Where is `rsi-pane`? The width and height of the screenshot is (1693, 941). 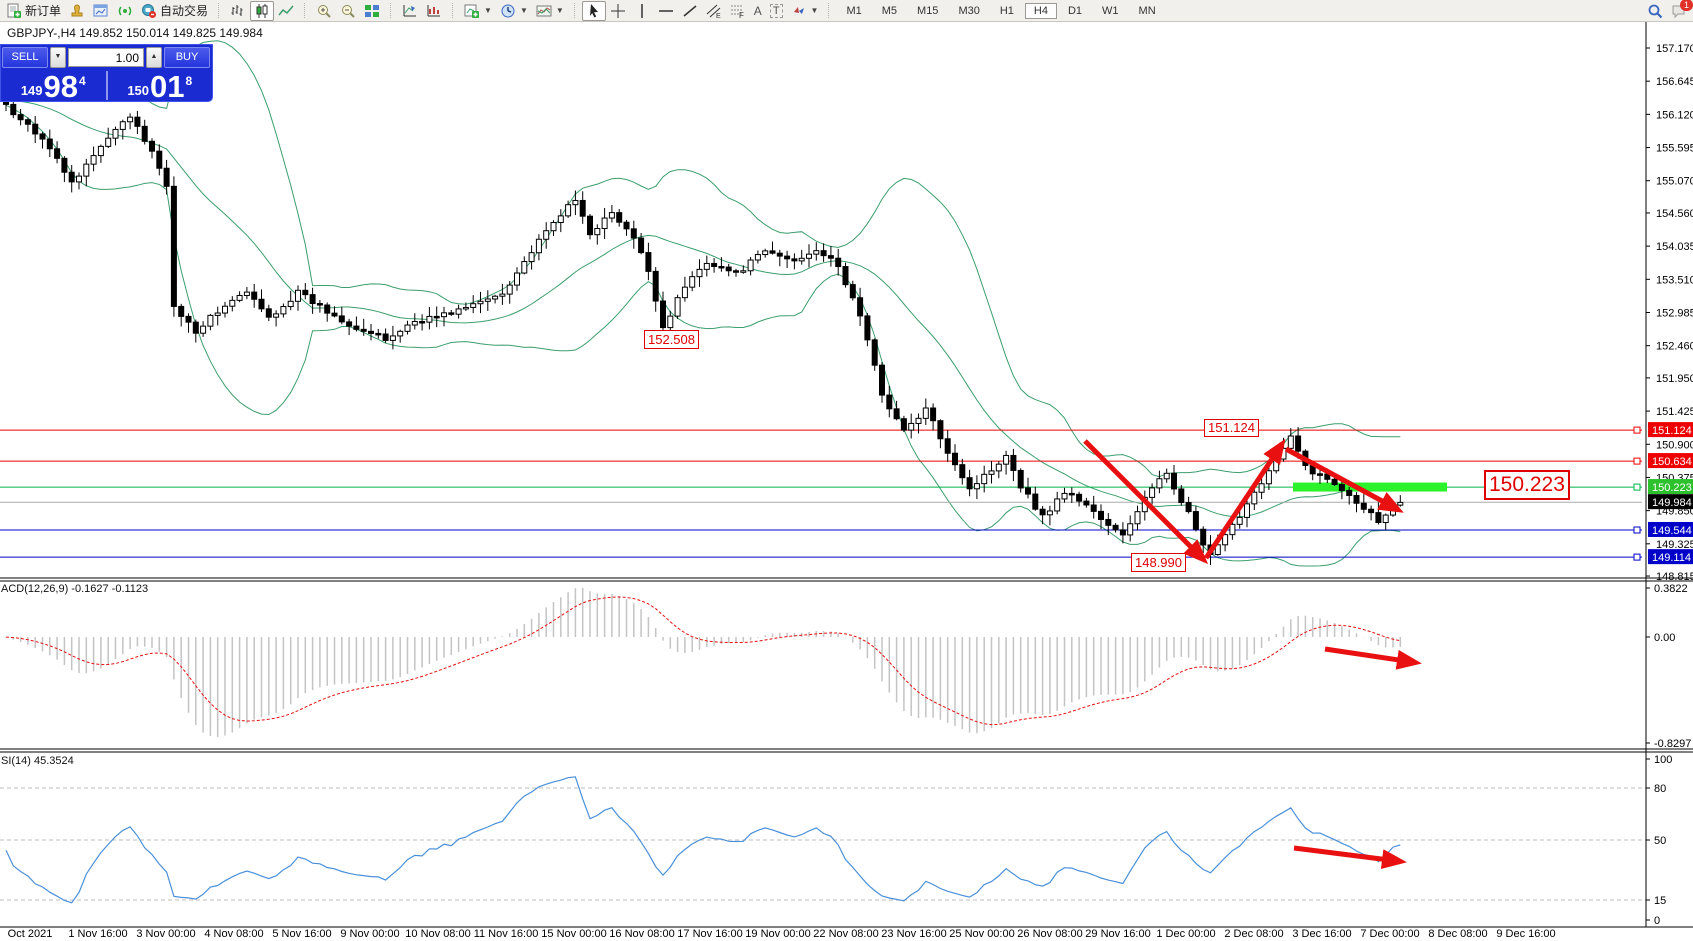
rsi-pane is located at coordinates (823, 840).